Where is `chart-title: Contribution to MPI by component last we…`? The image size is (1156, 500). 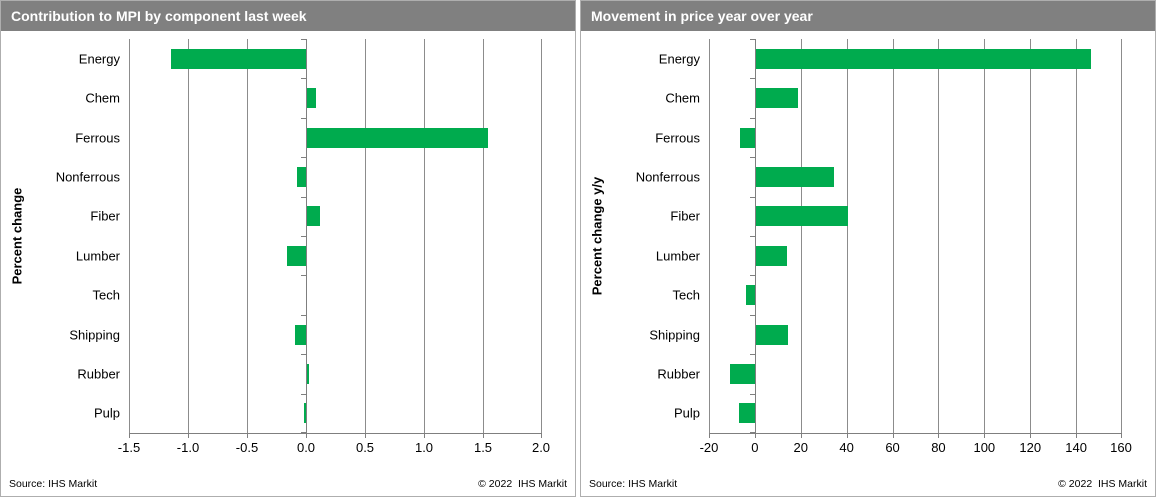 chart-title: Contribution to MPI by component last we… is located at coordinates (159, 16).